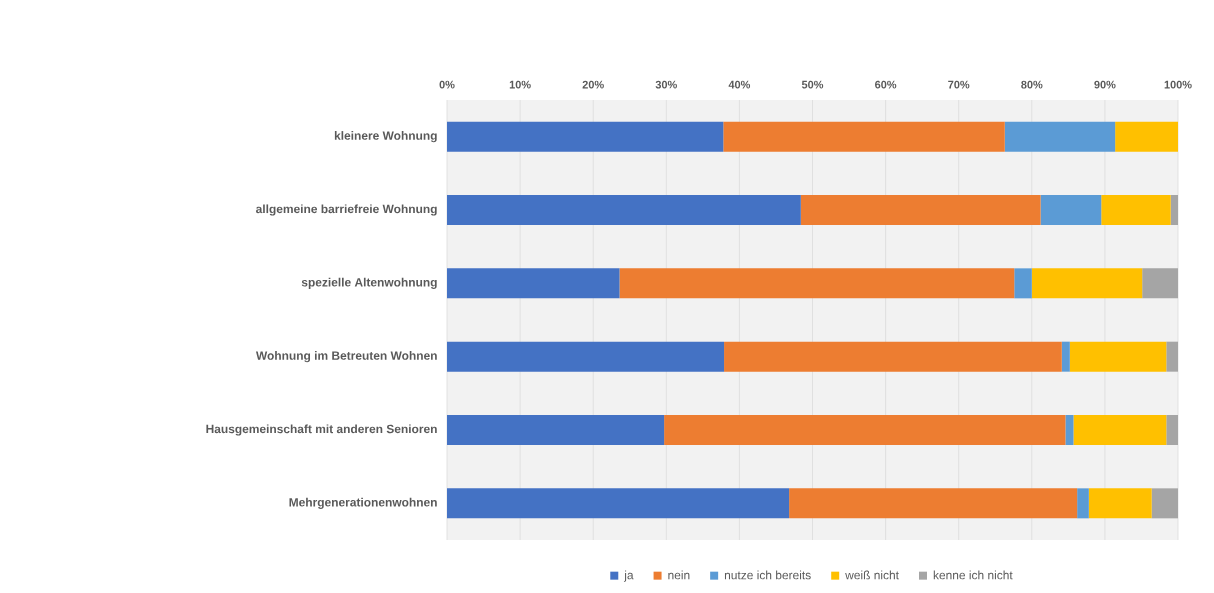 This screenshot has height=593, width=1214. What do you see at coordinates (1178, 84) in the screenshot?
I see `x-tick-label: 100%` at bounding box center [1178, 84].